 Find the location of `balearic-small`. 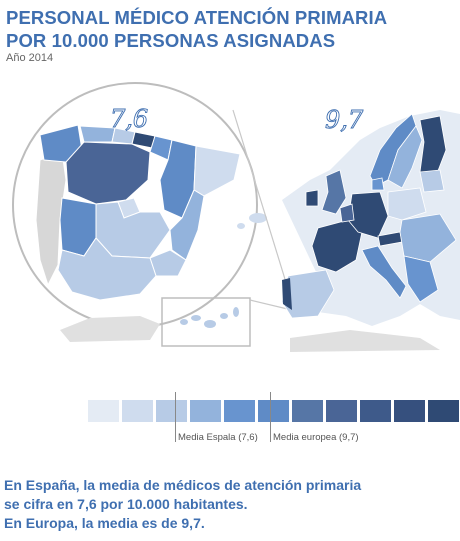

balearic-small is located at coordinates (241, 226).